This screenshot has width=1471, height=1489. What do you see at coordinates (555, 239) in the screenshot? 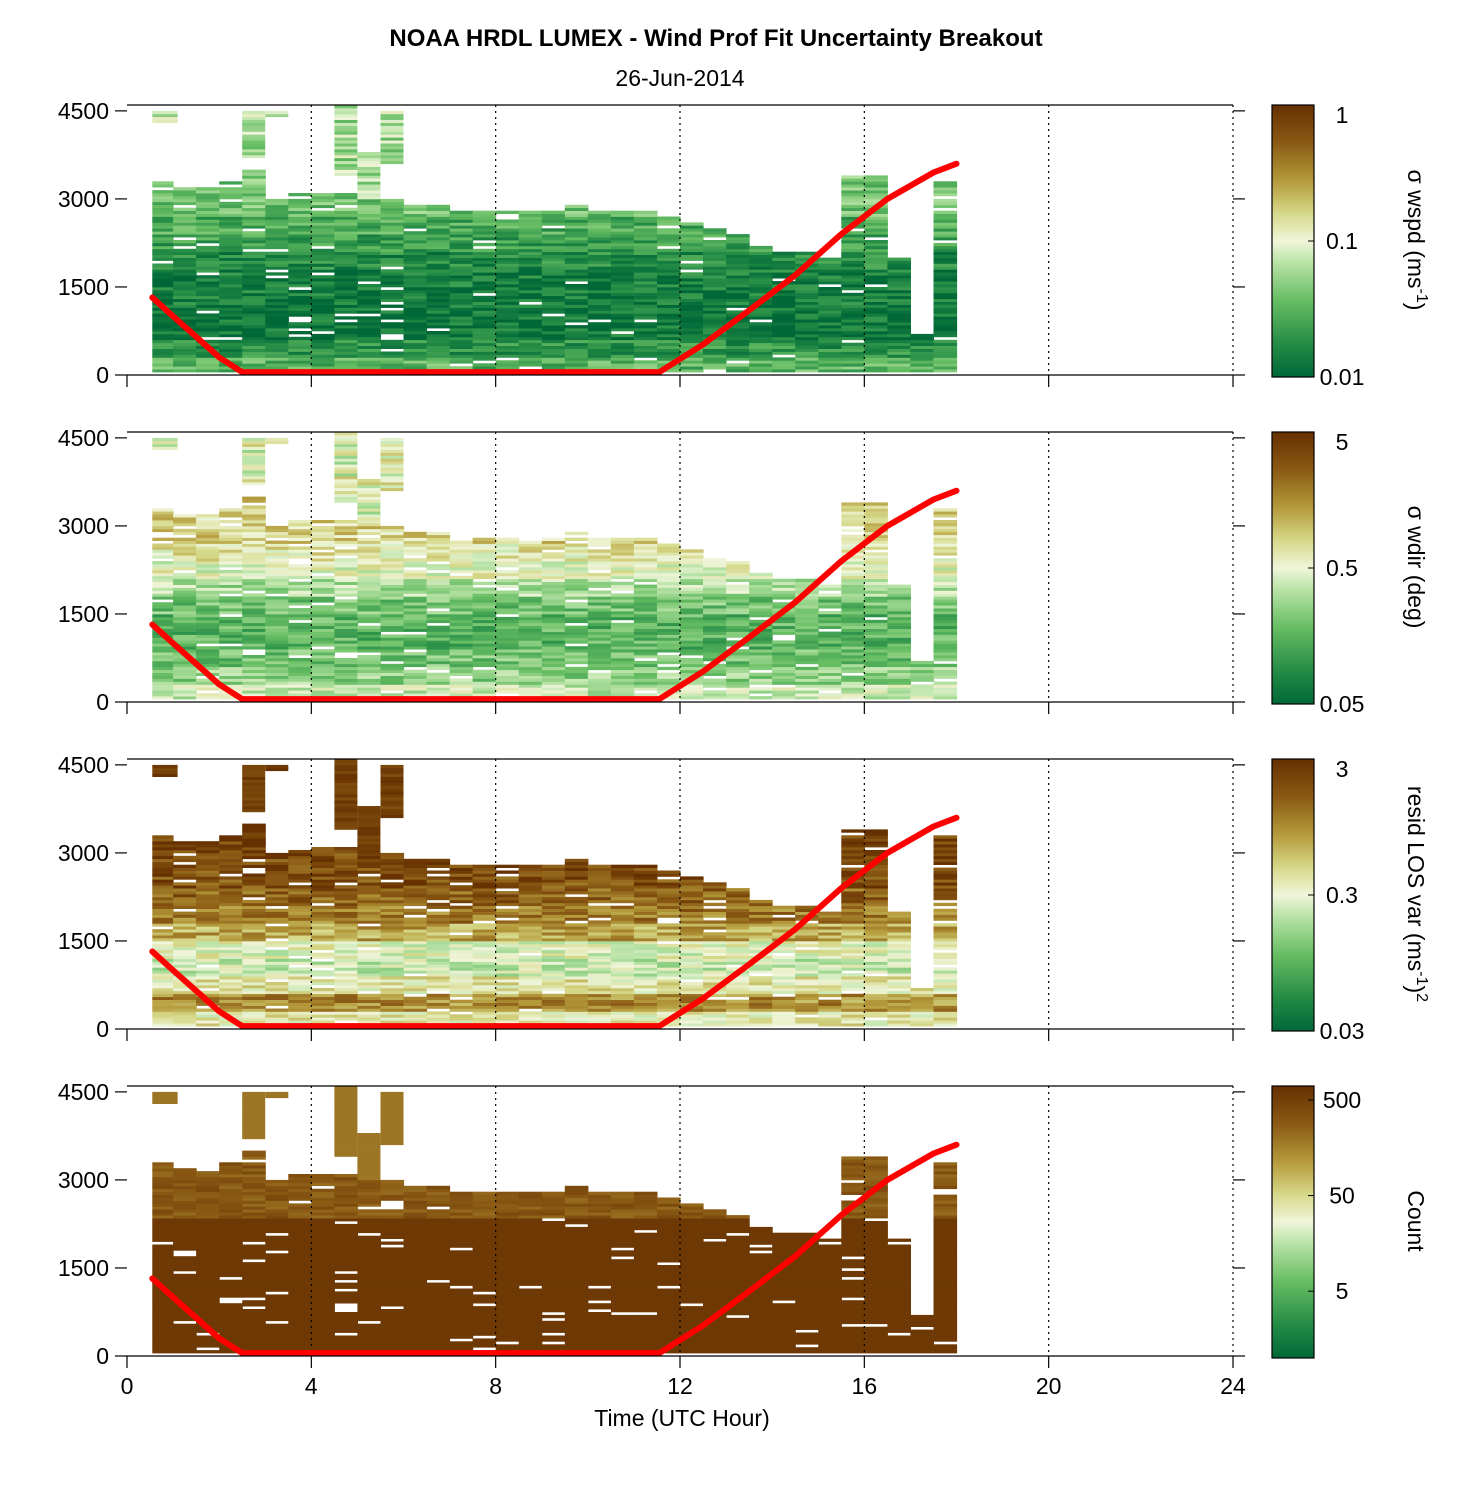
I see `heatmap-wspd` at bounding box center [555, 239].